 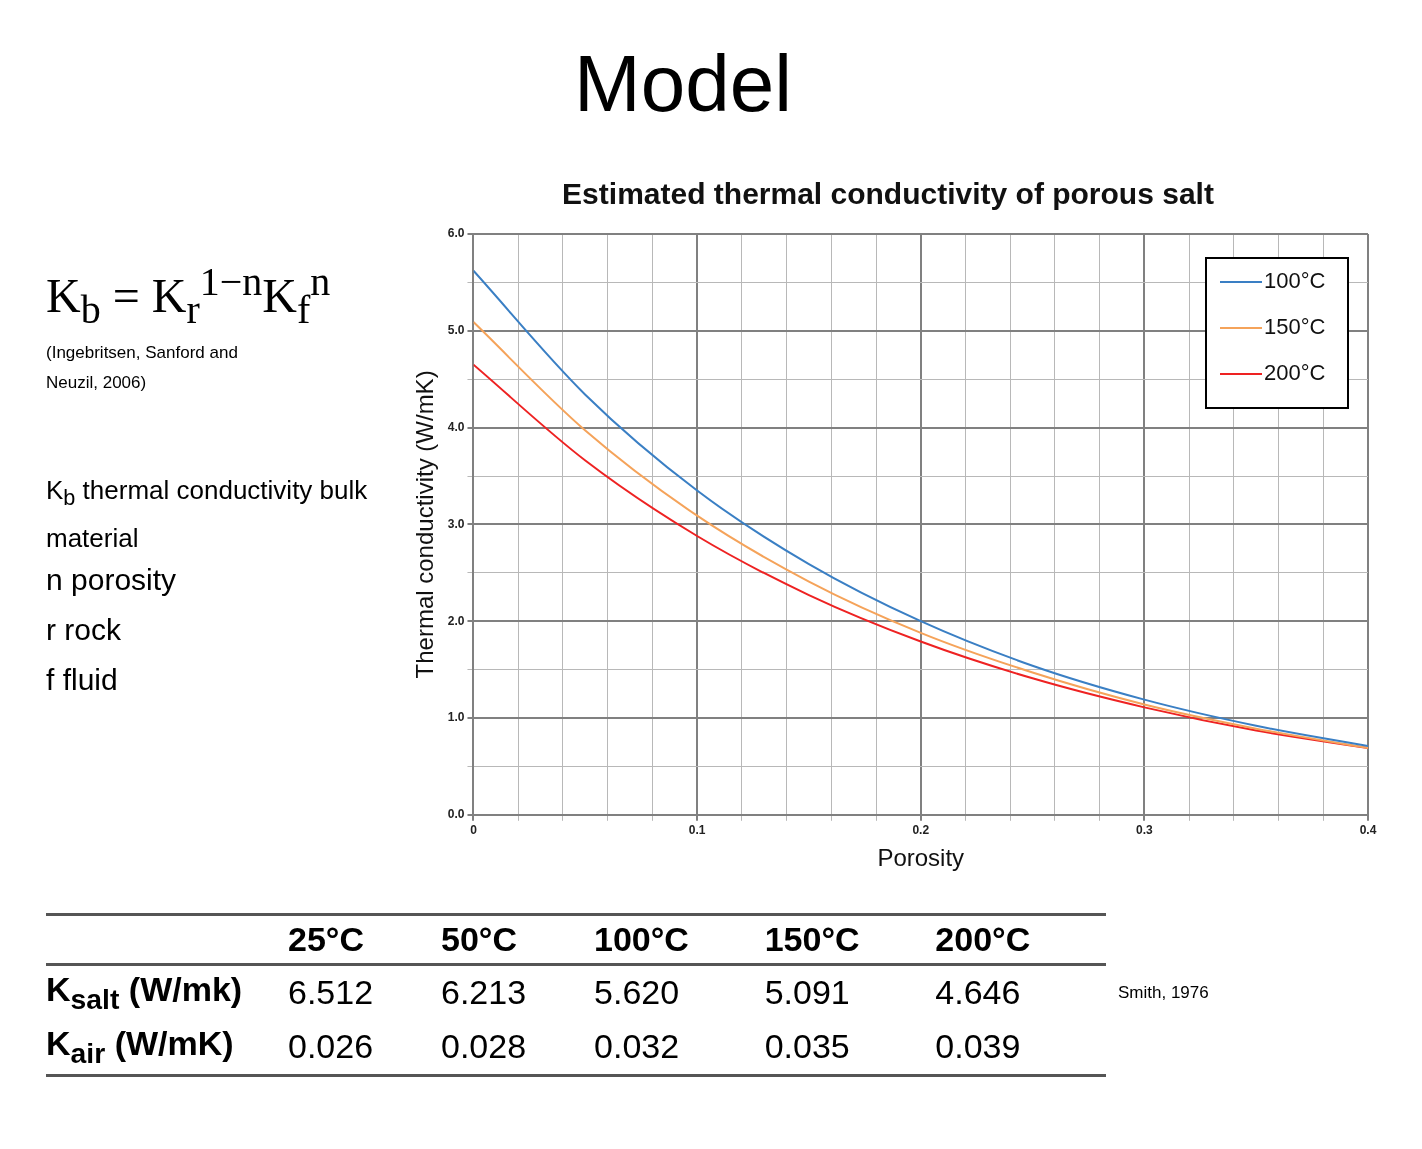 What do you see at coordinates (326, 939) in the screenshot?
I see `text: 25°C` at bounding box center [326, 939].